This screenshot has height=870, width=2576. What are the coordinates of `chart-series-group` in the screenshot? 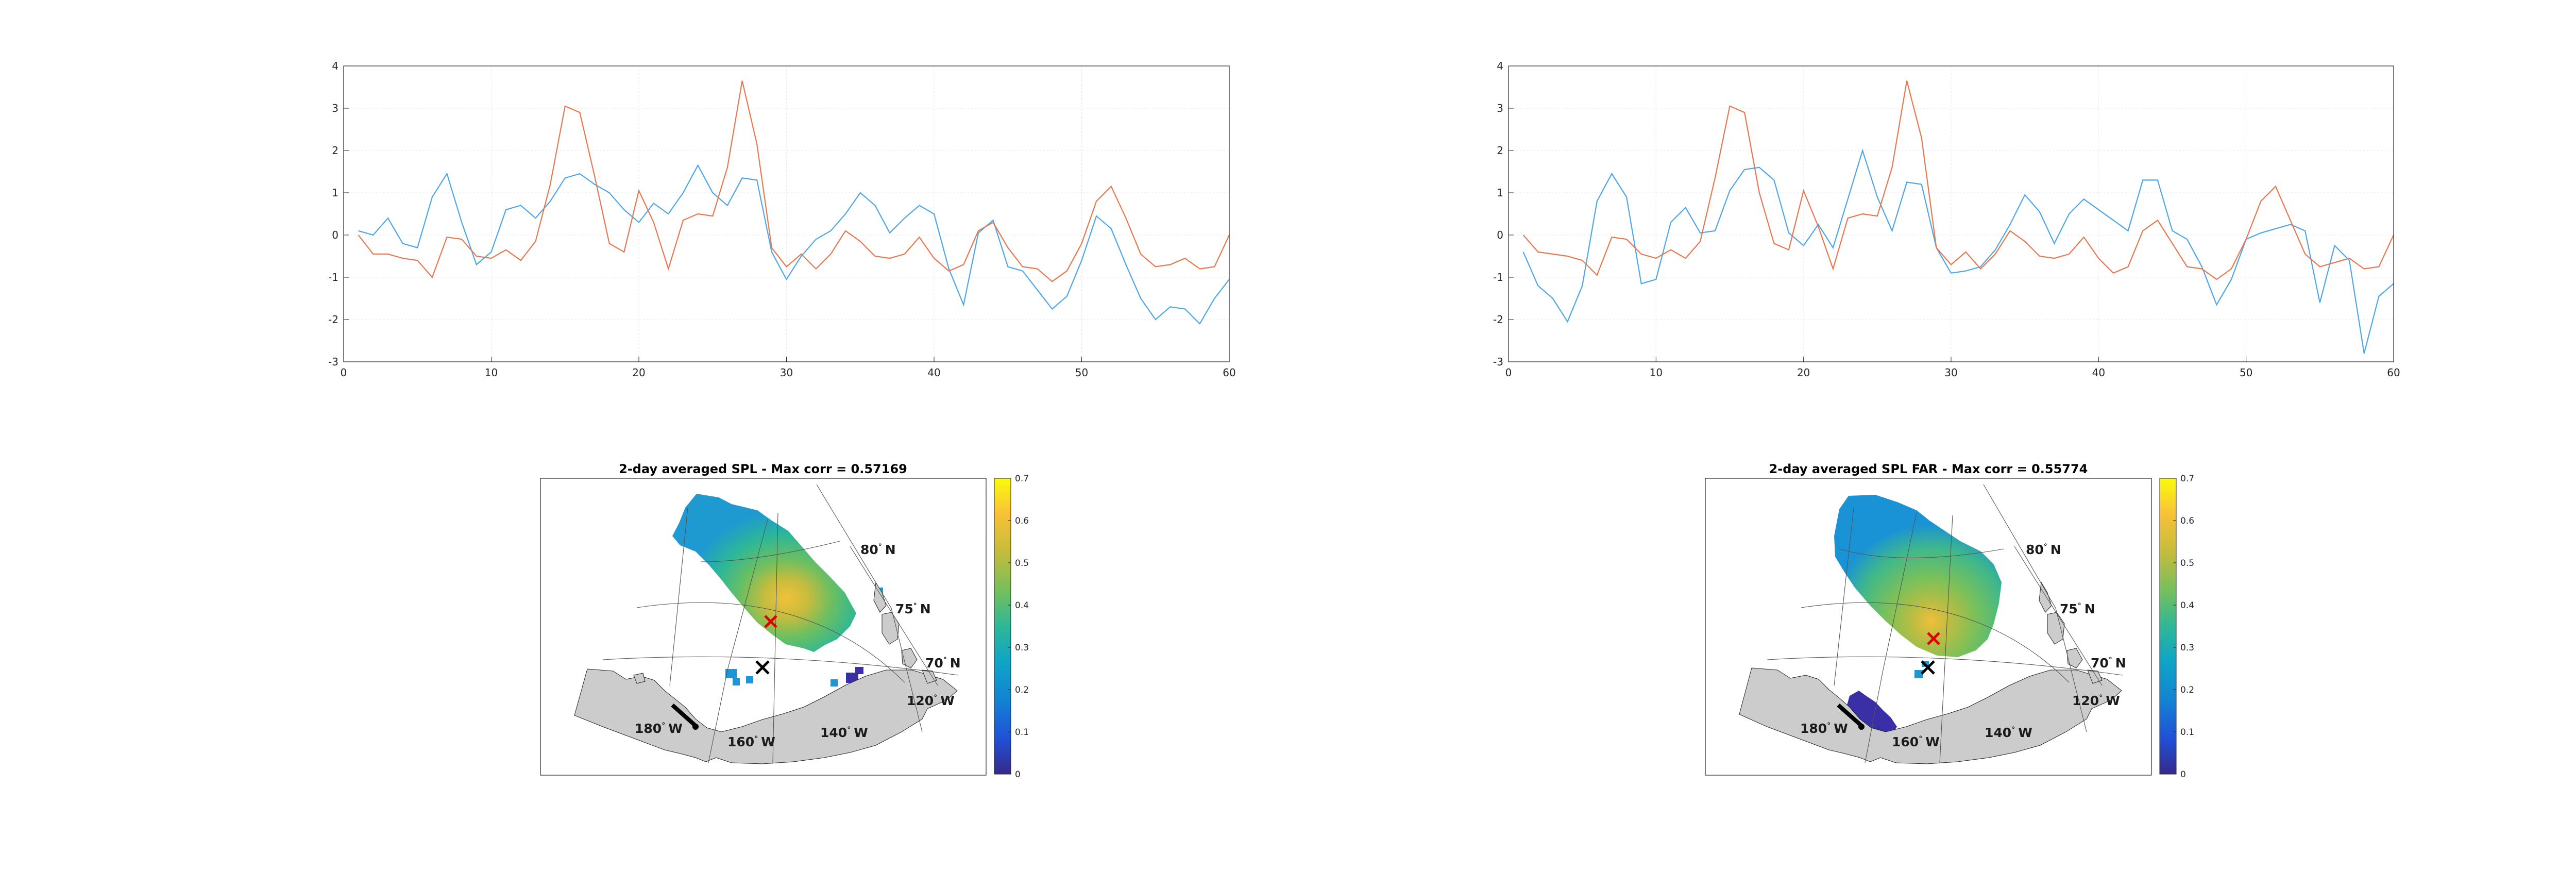 It's located at (1958, 217).